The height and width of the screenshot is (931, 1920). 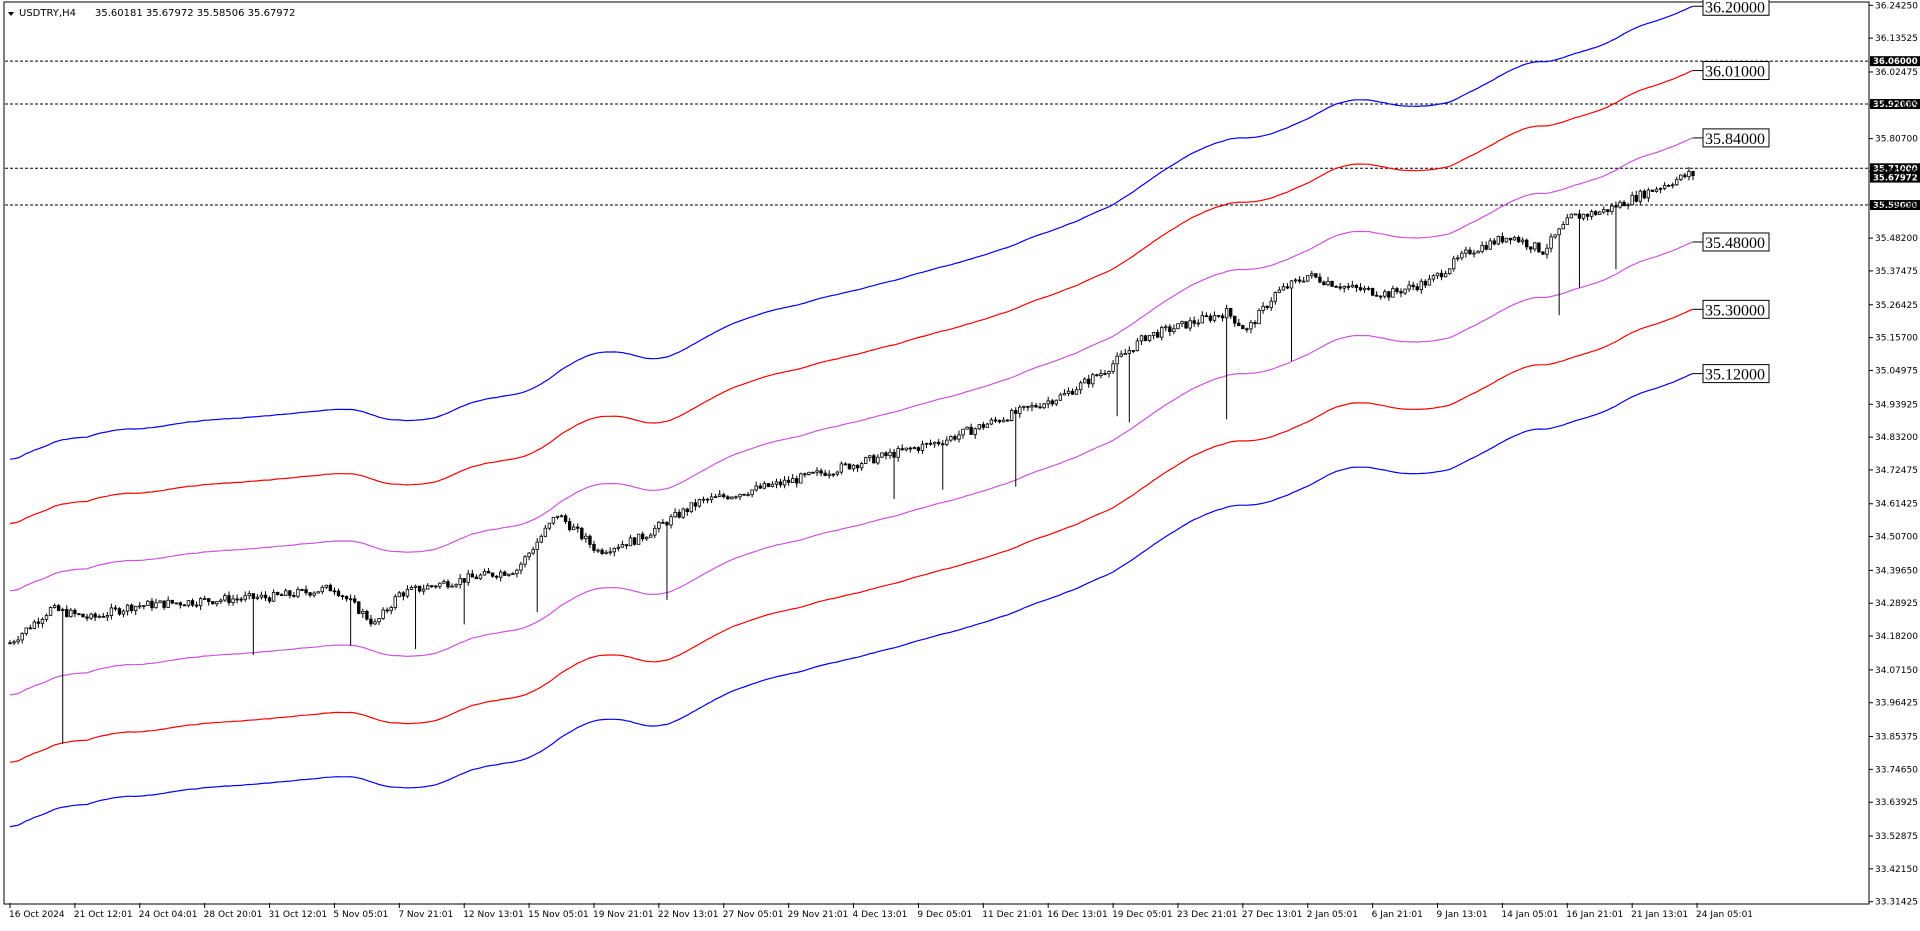 What do you see at coordinates (1896, 239) in the screenshot?
I see `y-tick-label: 35.48200` at bounding box center [1896, 239].